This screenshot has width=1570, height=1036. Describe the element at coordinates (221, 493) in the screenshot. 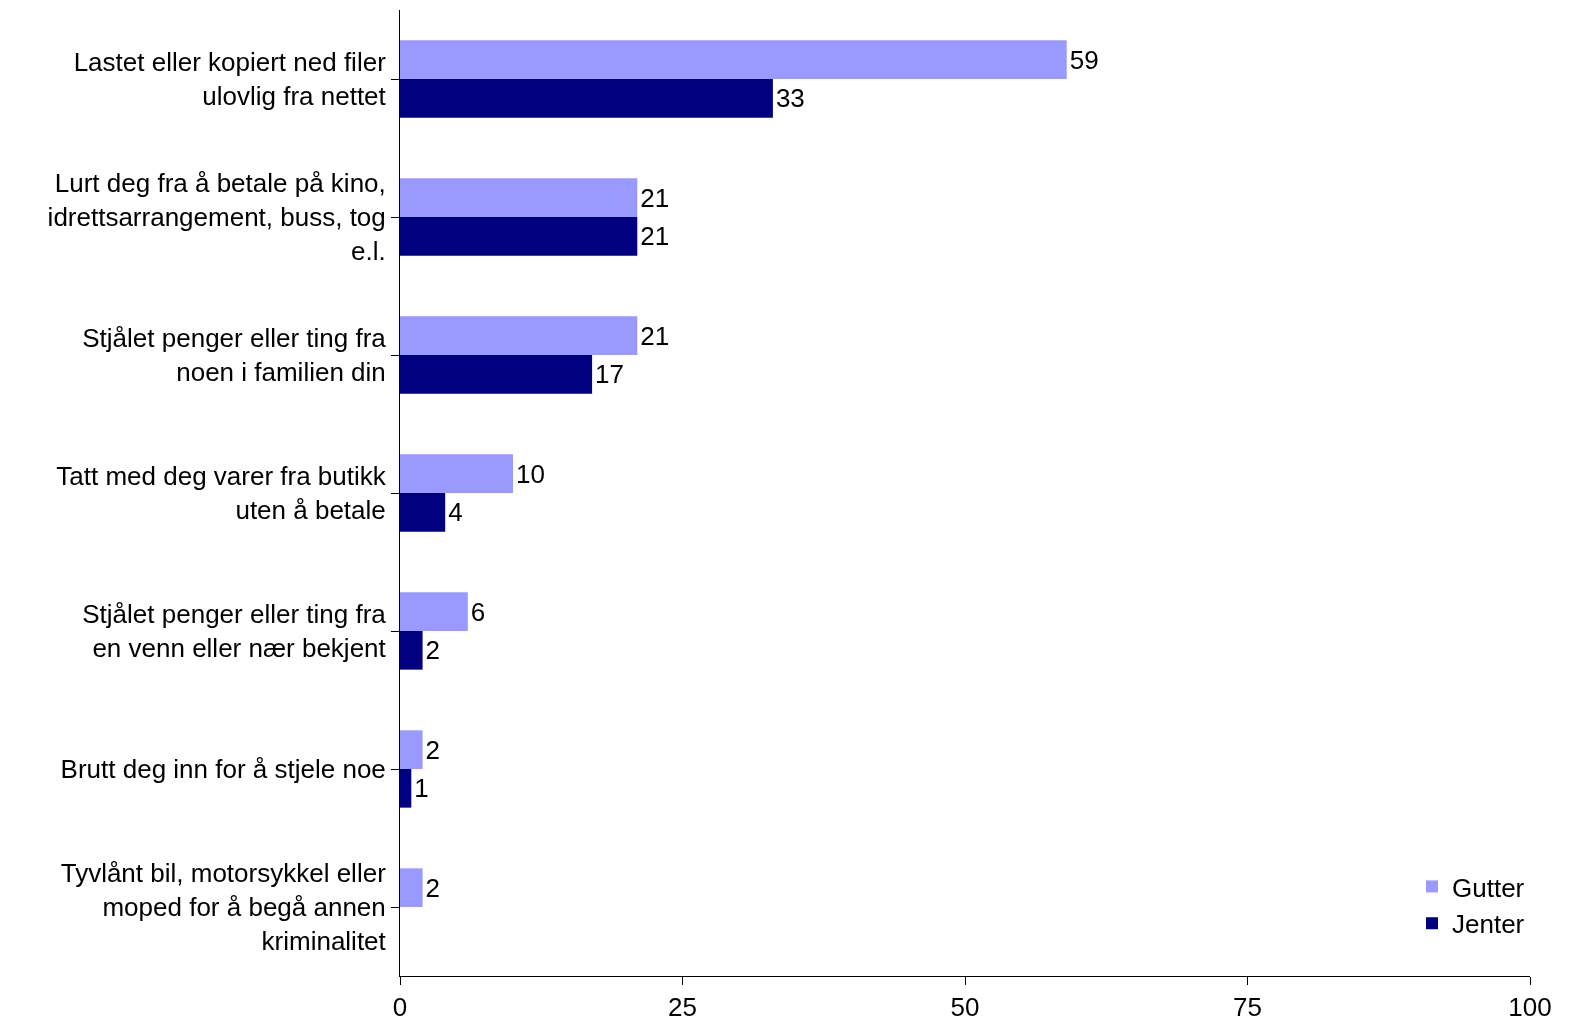

I see `y-tick-label: Tatt med deg varer fra butikk uten å betale` at that location.